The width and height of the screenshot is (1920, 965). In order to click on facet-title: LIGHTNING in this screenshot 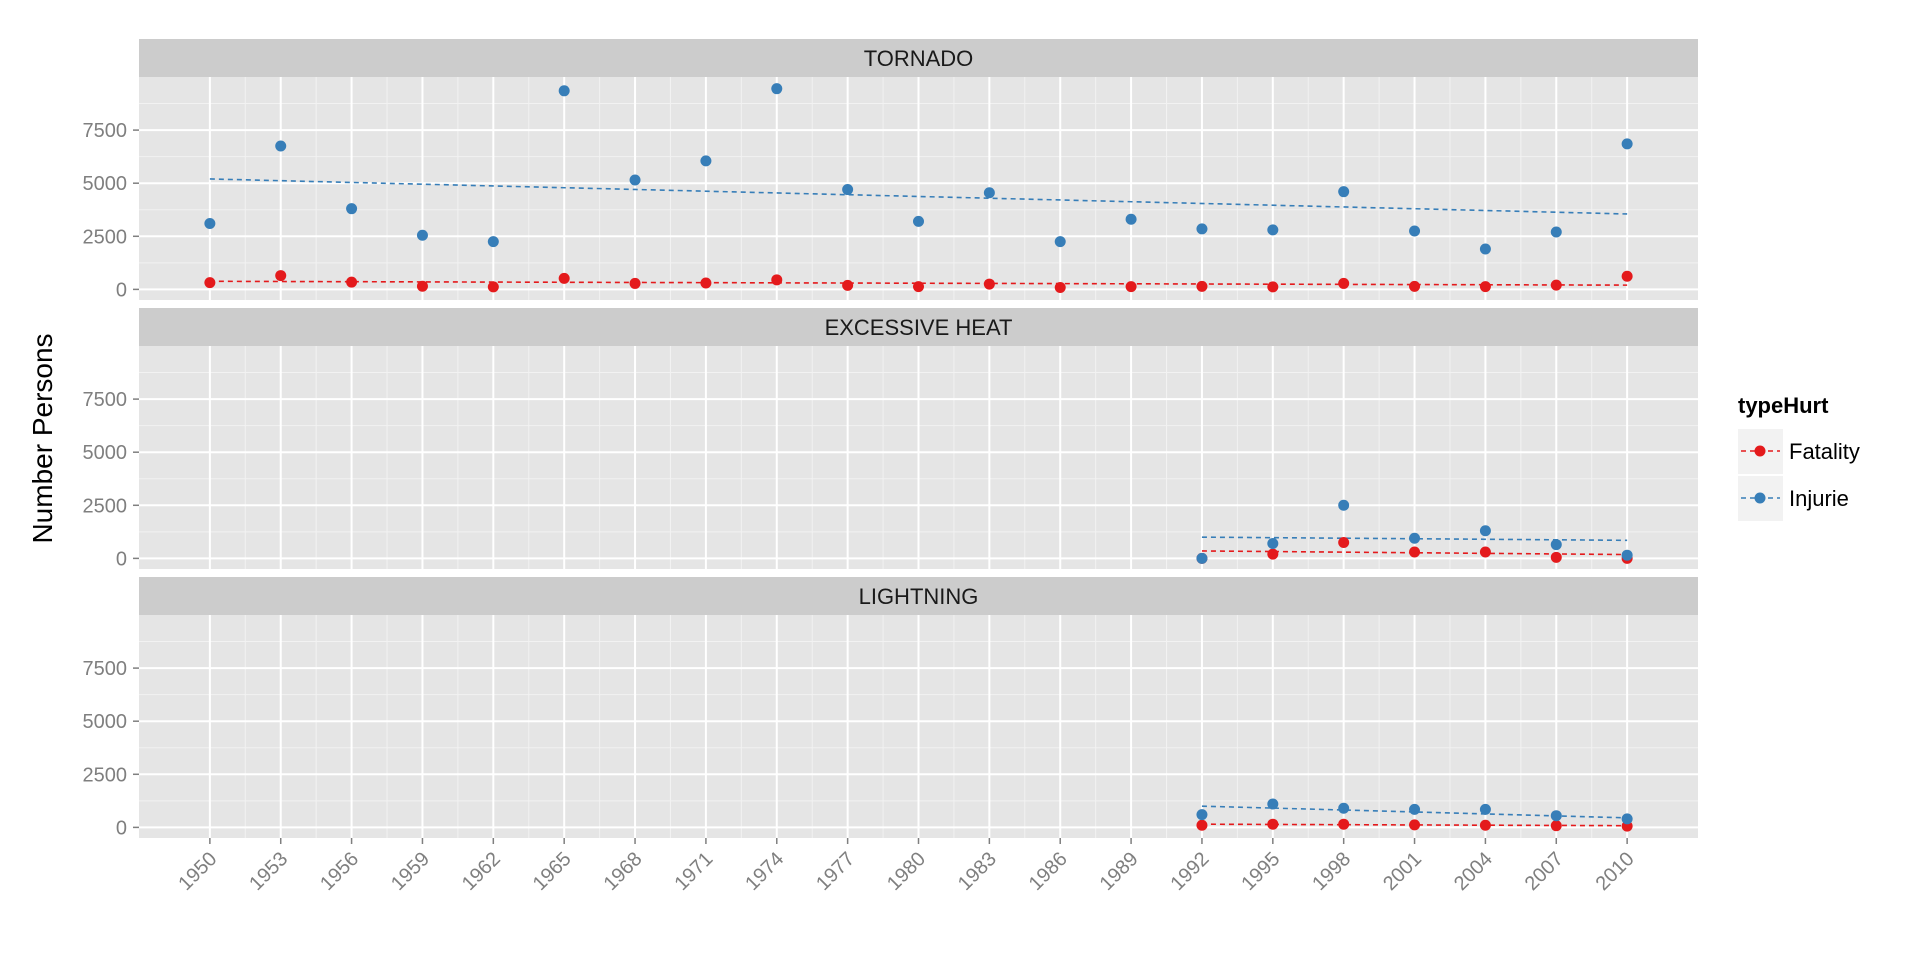, I will do `click(919, 596)`.